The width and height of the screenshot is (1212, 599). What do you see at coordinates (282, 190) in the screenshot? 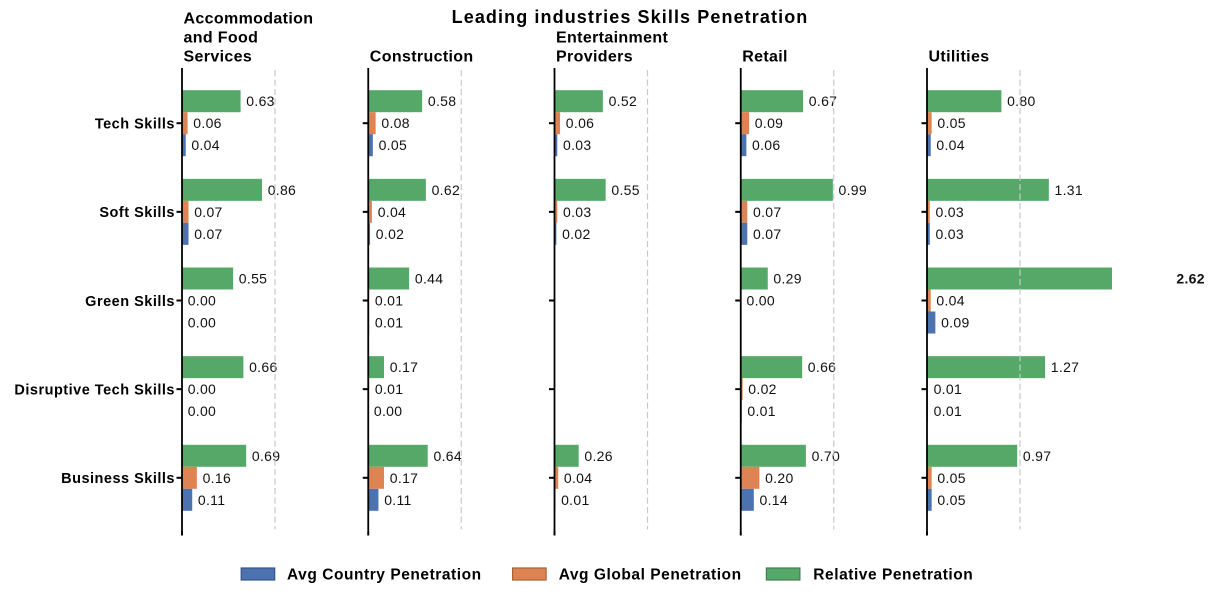
I see `svg-text: 0.86` at bounding box center [282, 190].